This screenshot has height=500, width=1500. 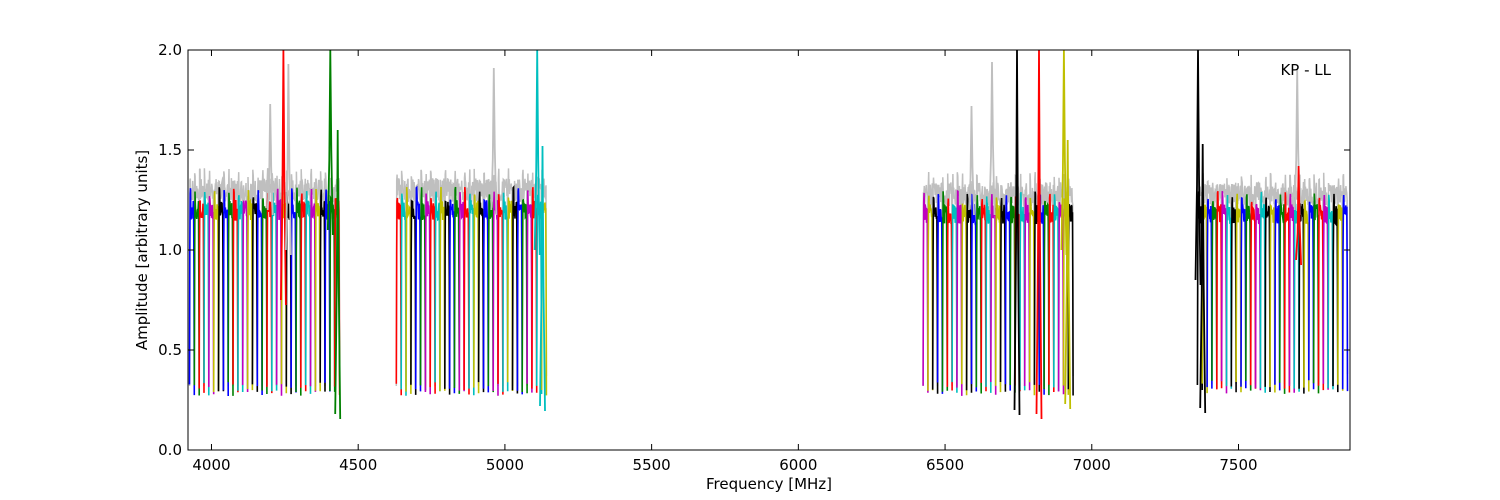 What do you see at coordinates (170, 150) in the screenshot?
I see `y-tick-label: 1.5` at bounding box center [170, 150].